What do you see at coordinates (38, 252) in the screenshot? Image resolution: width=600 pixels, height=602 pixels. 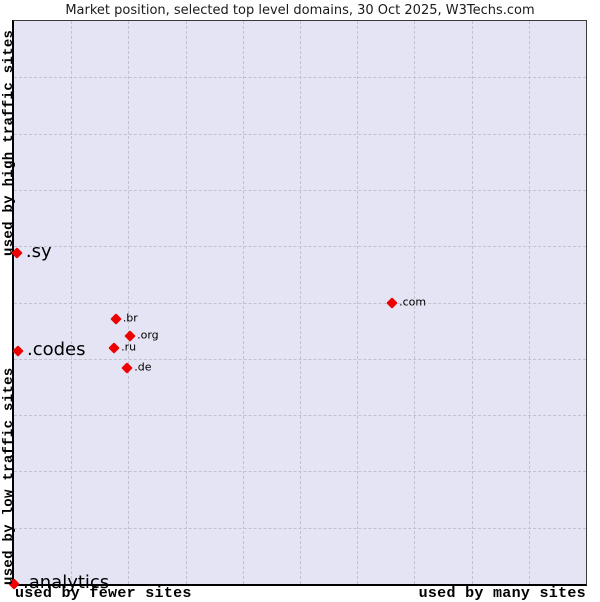 I see `data-point-label-sy: .sy` at bounding box center [38, 252].